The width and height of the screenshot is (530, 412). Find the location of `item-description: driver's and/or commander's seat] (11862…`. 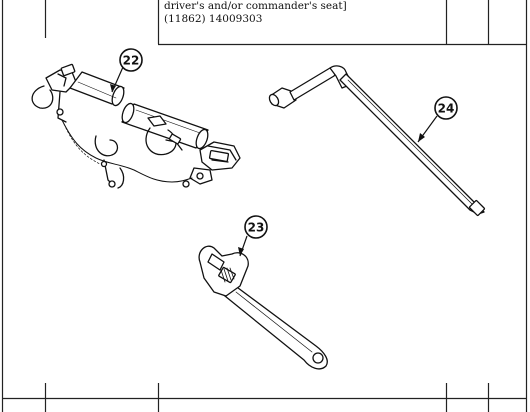

item-description: driver's and/or commander's seat] (11862… is located at coordinates (255, 12).